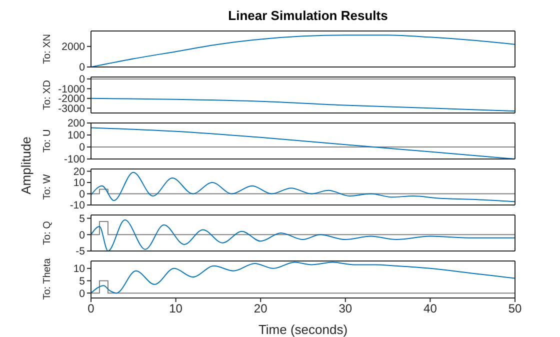  Describe the element at coordinates (308, 16) in the screenshot. I see `chart-title: Linear Simulation Results` at that location.